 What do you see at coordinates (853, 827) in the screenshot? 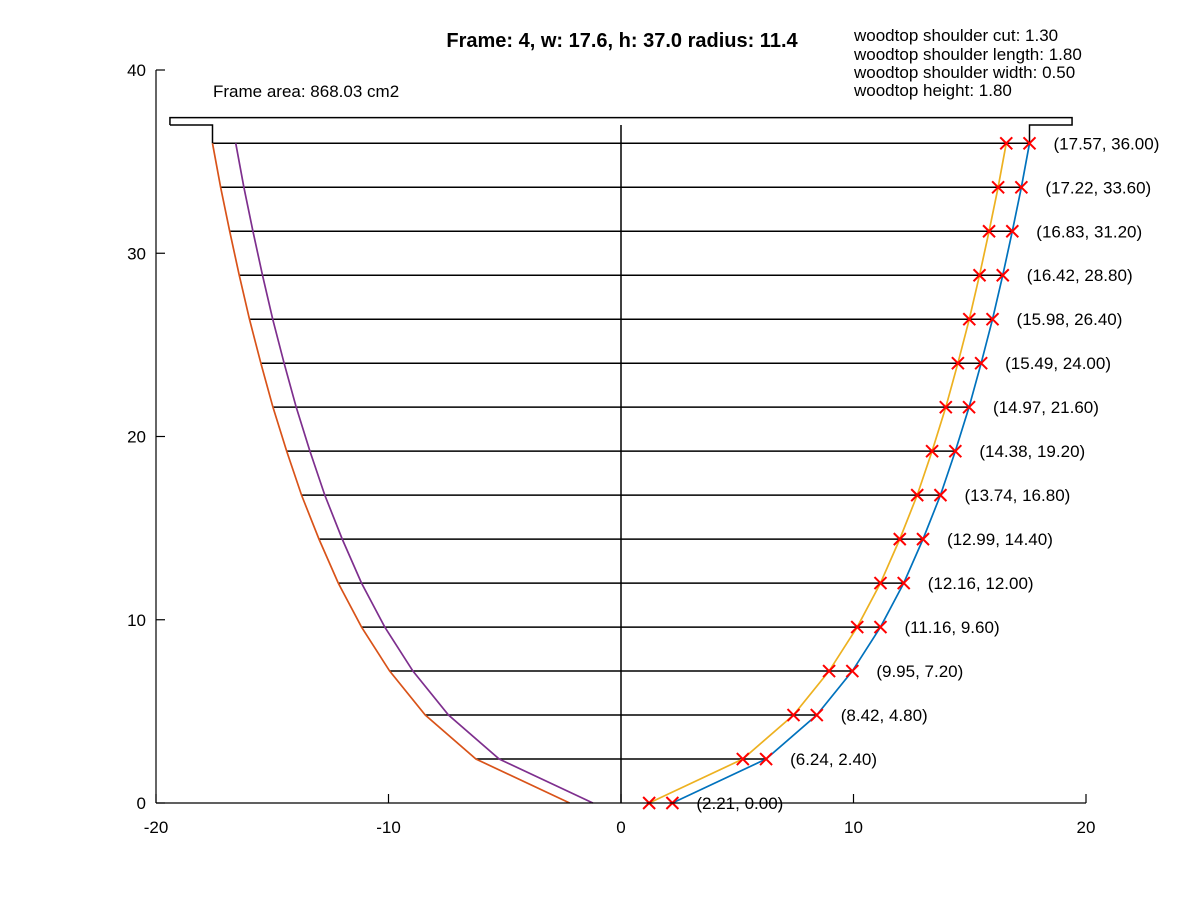
I see `x-tick-label: 10` at bounding box center [853, 827].